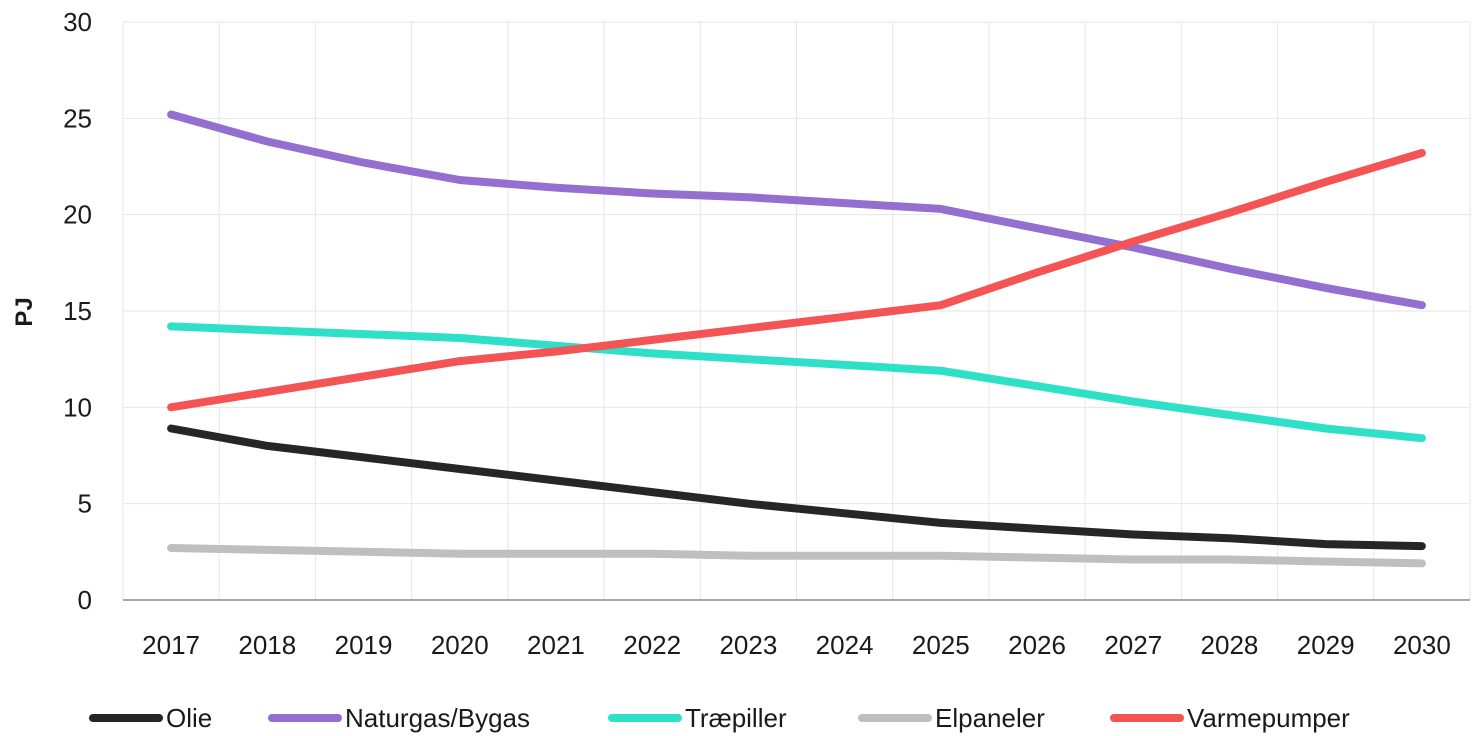 The image size is (1472, 736). Describe the element at coordinates (1422, 645) in the screenshot. I see `x-tick-label: 2030` at that location.